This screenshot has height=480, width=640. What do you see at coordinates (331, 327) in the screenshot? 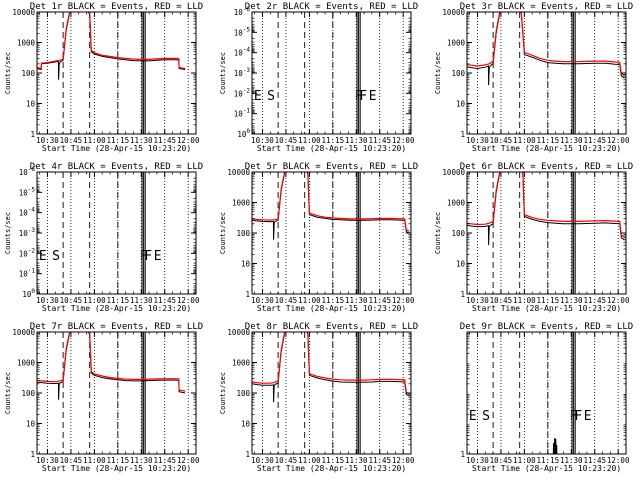
I see `panel-title: Det 8r BLACK = Events, RED = LLD` at bounding box center [331, 327].